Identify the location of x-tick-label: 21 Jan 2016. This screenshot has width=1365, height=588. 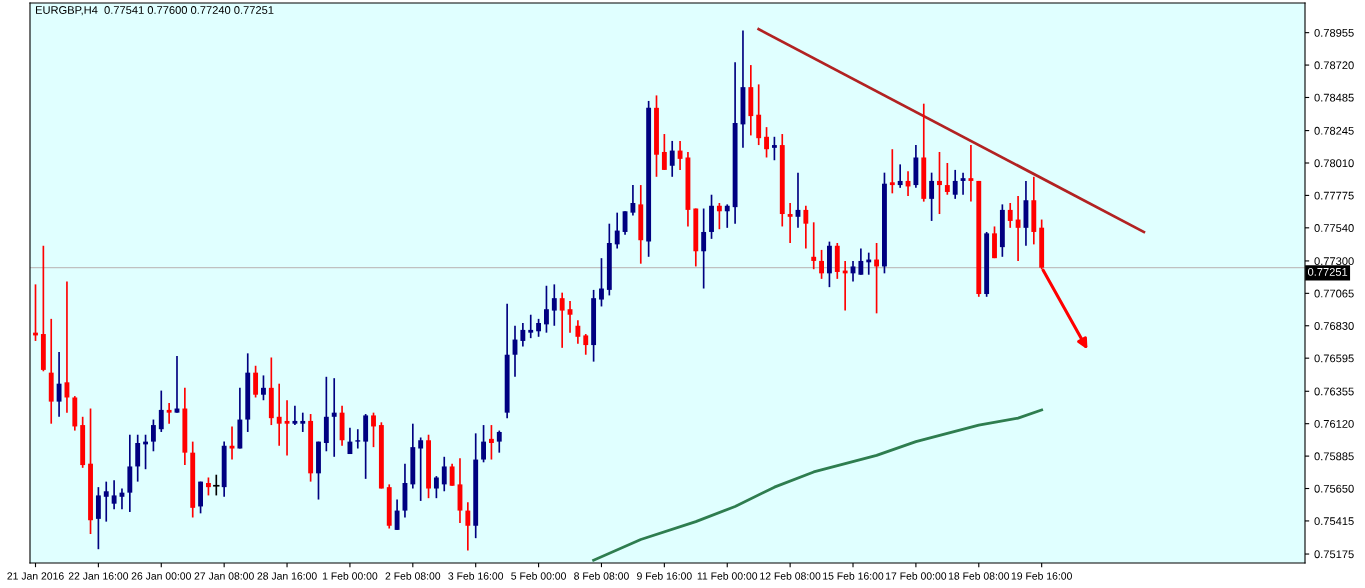
(35, 576).